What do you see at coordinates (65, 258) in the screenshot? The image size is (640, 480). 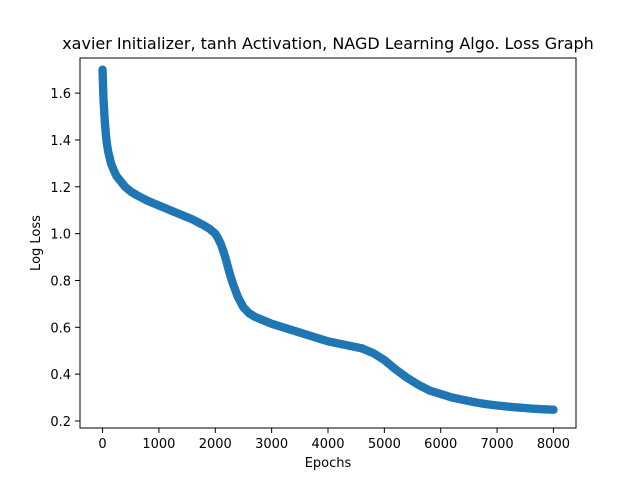 I see `y-axis: 0.2 0.4 0.6 0.8 1.0 1.2 1.4 1.6` at bounding box center [65, 258].